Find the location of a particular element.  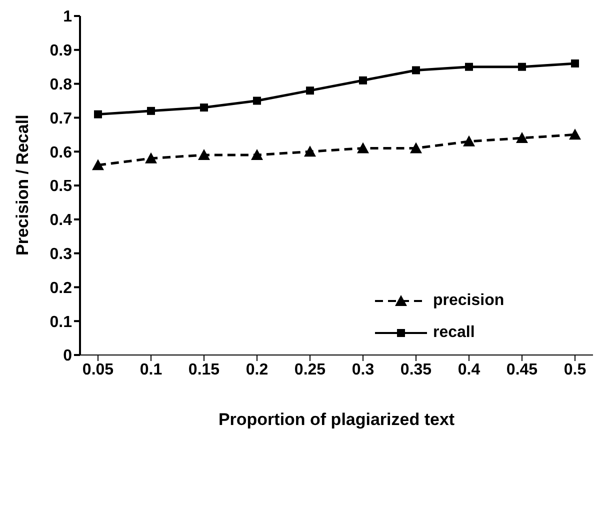

legend-label: precision is located at coordinates (468, 301).